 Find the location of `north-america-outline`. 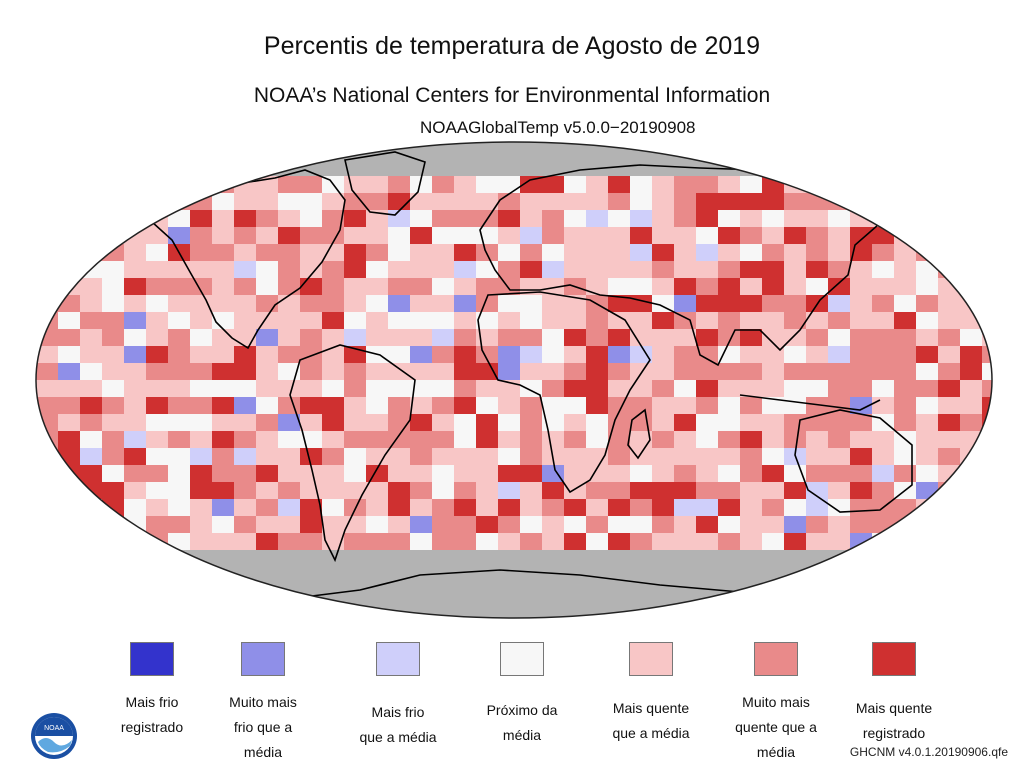

north-america-outline is located at coordinates (247, 259).